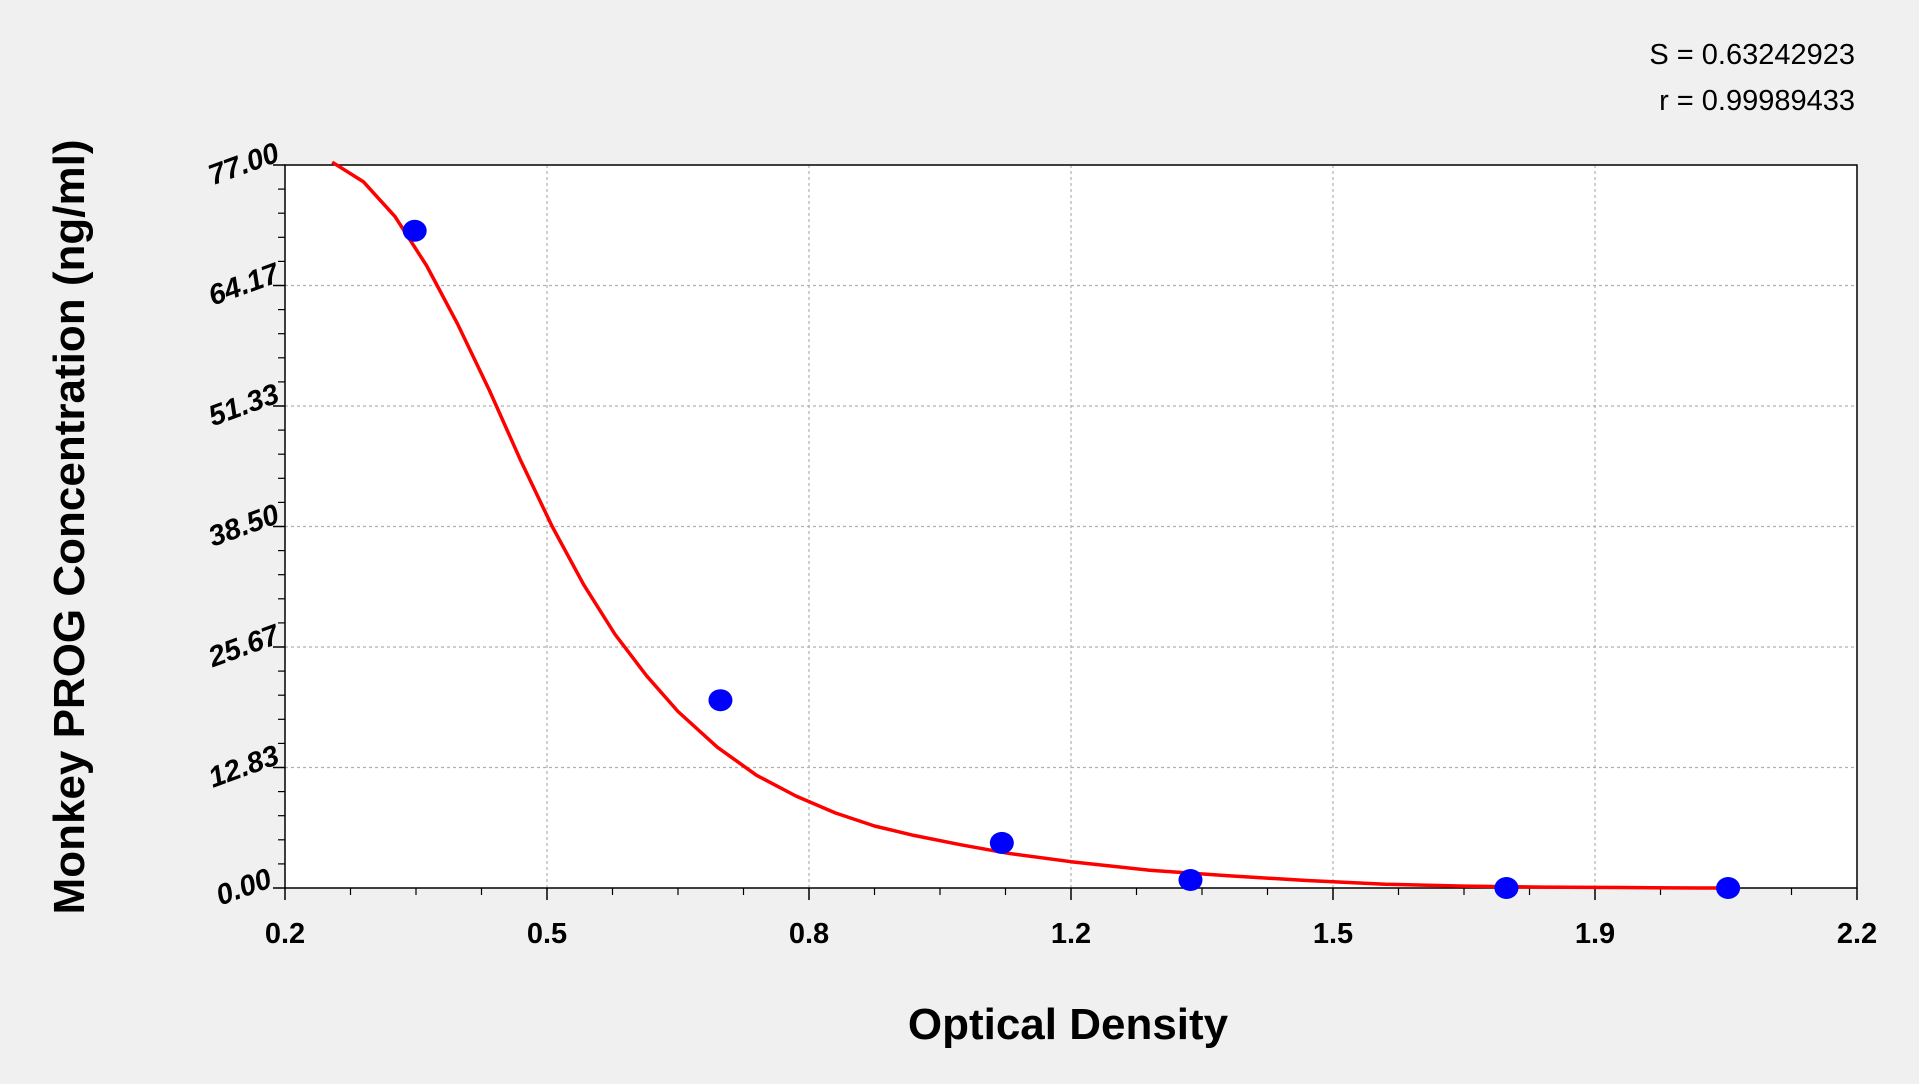 Image resolution: width=1919 pixels, height=1084 pixels. What do you see at coordinates (285, 934) in the screenshot?
I see `x-tick-label: 0.2` at bounding box center [285, 934].